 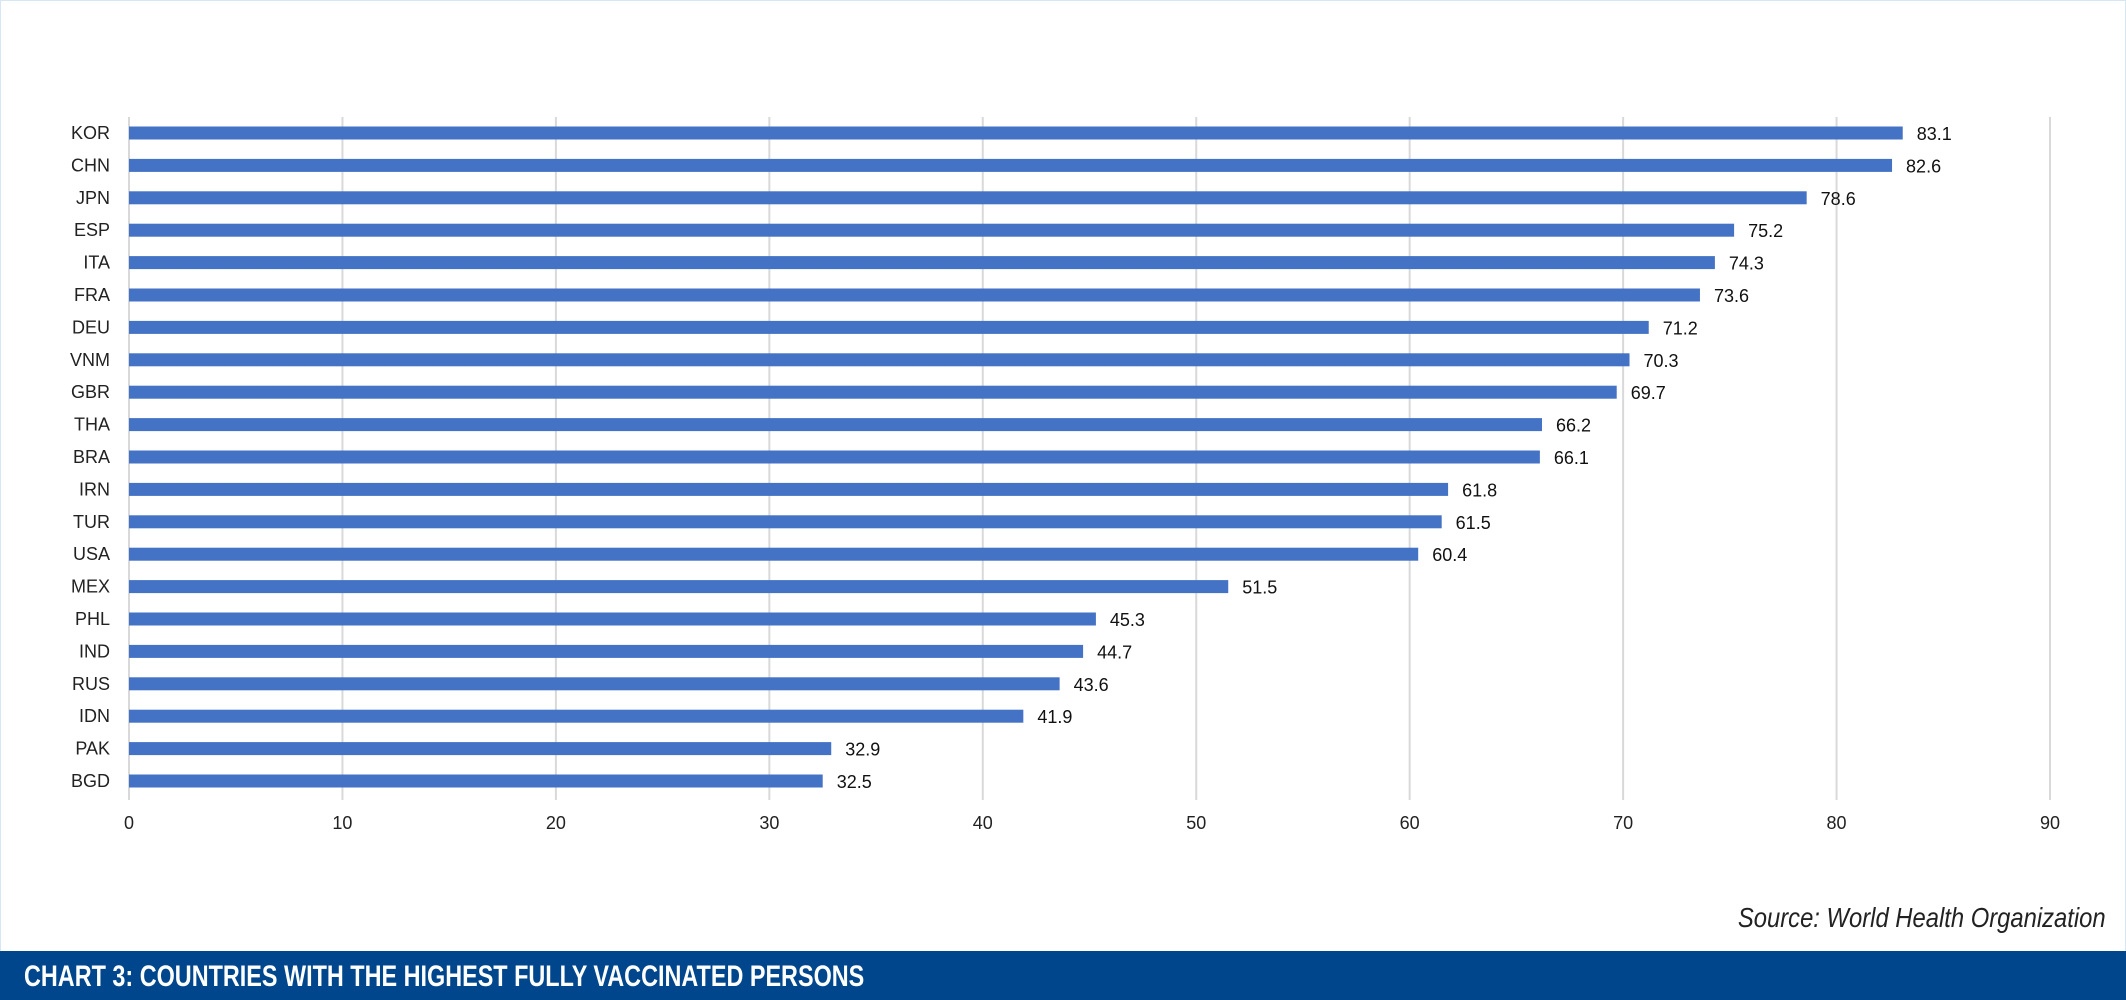 I want to click on y-tick-label: ITA, so click(x=96, y=263).